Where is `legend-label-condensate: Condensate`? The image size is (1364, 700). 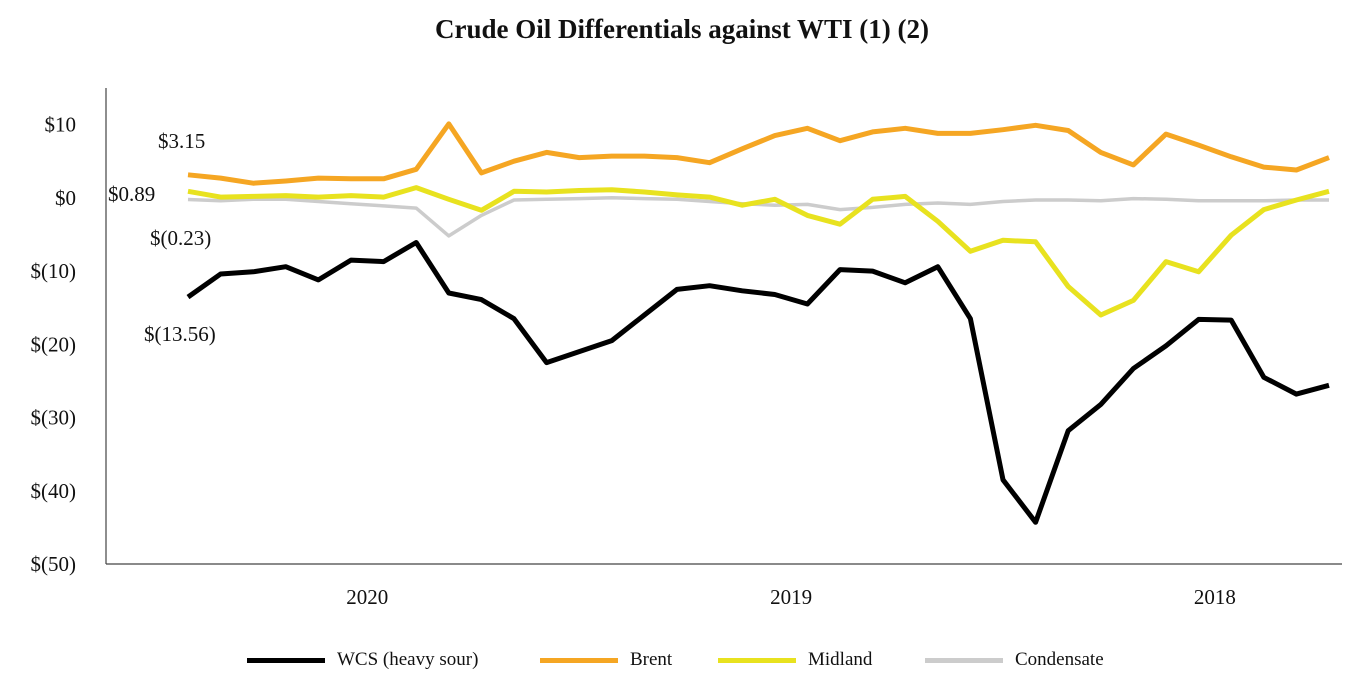
legend-label-condensate: Condensate is located at coordinates (1059, 659).